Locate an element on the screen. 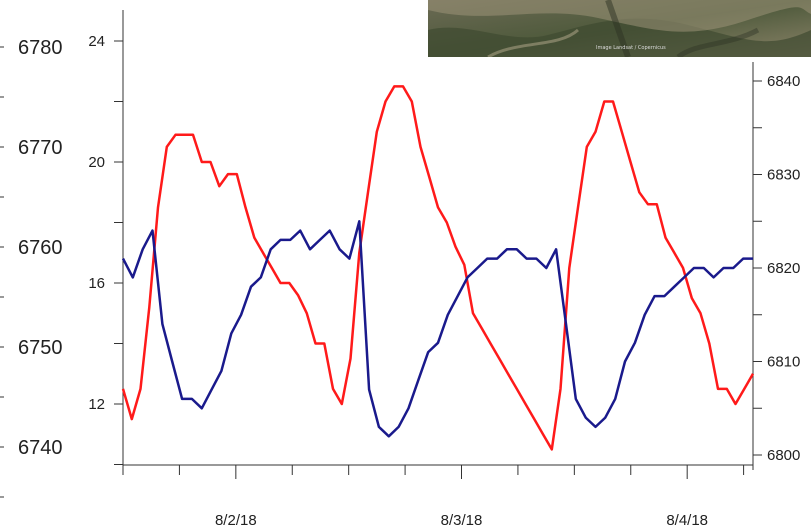 The width and height of the screenshot is (811, 529). far-left-tick-label: 6760 is located at coordinates (40, 248).